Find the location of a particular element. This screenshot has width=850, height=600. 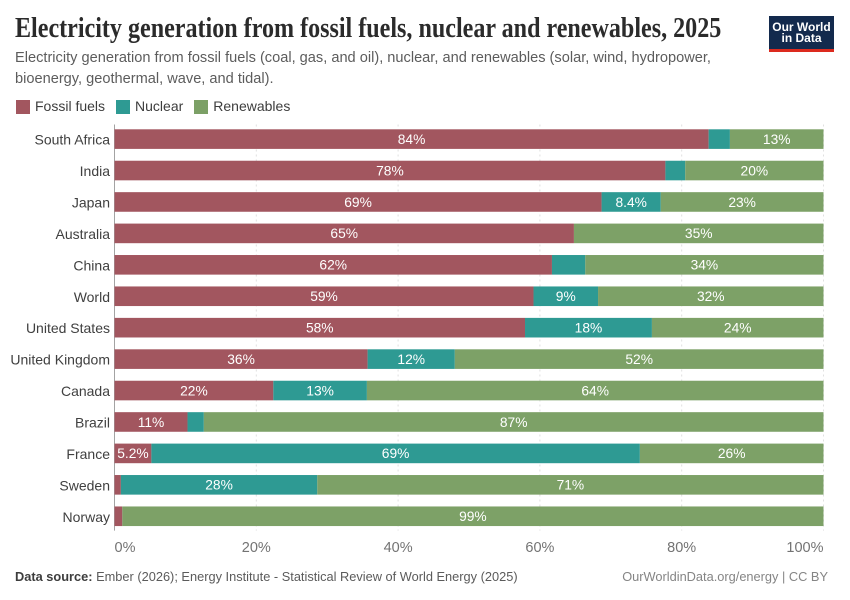

svg-text: 35% is located at coordinates (699, 233).